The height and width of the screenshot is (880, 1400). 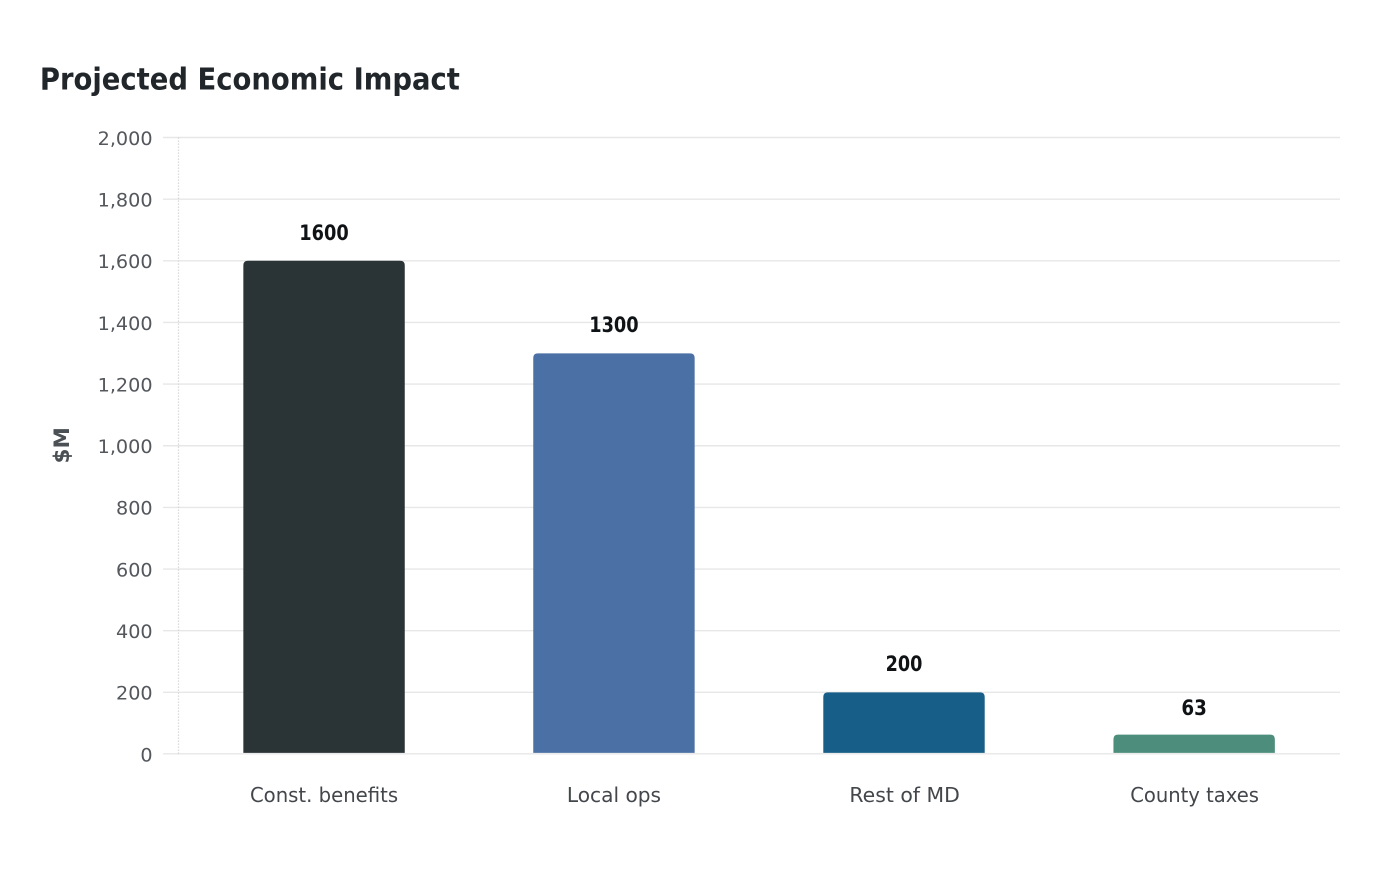 I want to click on svg-text: 1,800, so click(x=125, y=201).